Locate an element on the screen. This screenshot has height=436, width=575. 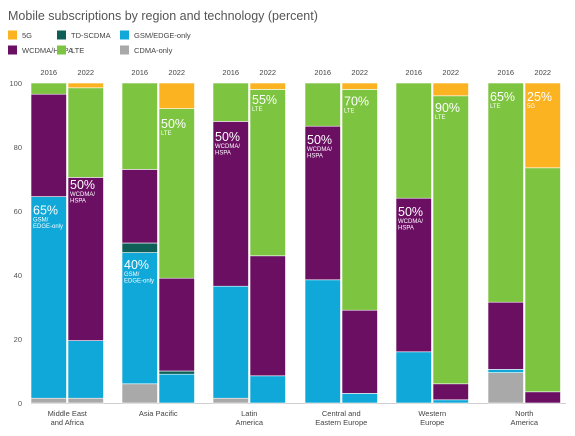
annotation-percent: 55% is located at coordinates (264, 100).